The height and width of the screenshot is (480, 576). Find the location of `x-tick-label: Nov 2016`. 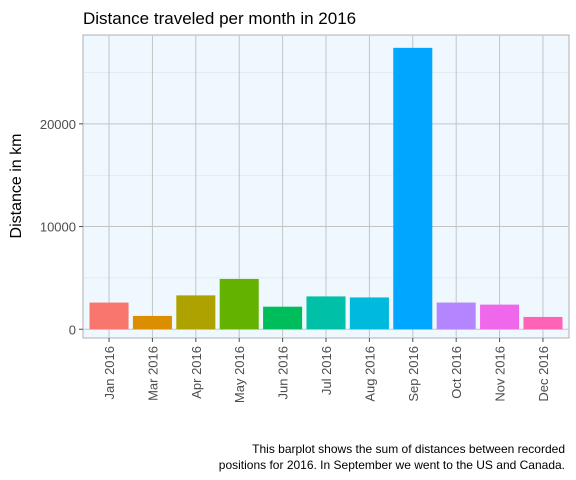

x-tick-label: Nov 2016 is located at coordinates (500, 374).